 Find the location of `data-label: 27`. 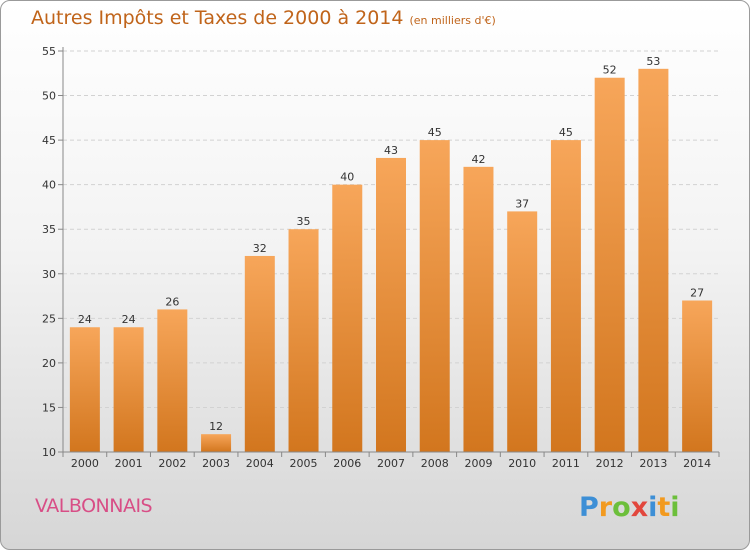

data-label: 27 is located at coordinates (697, 293).